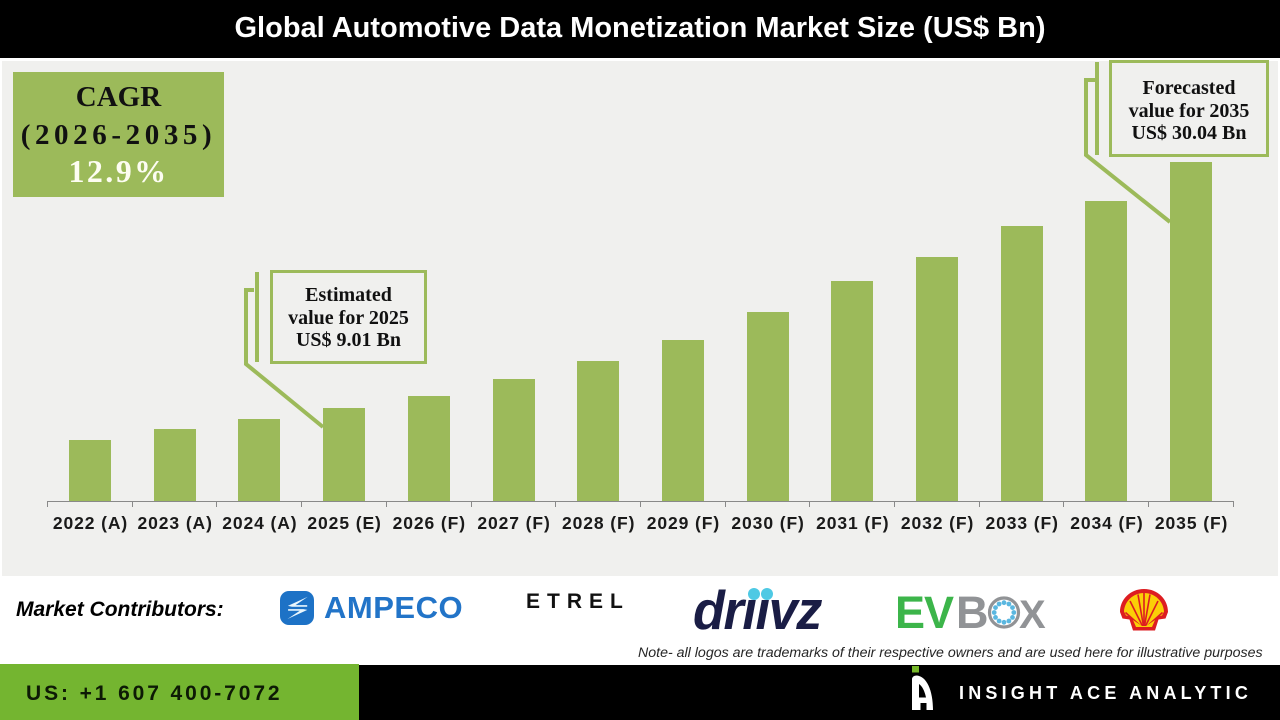  Describe the element at coordinates (925, 615) in the screenshot. I see `svg-text: EV` at that location.